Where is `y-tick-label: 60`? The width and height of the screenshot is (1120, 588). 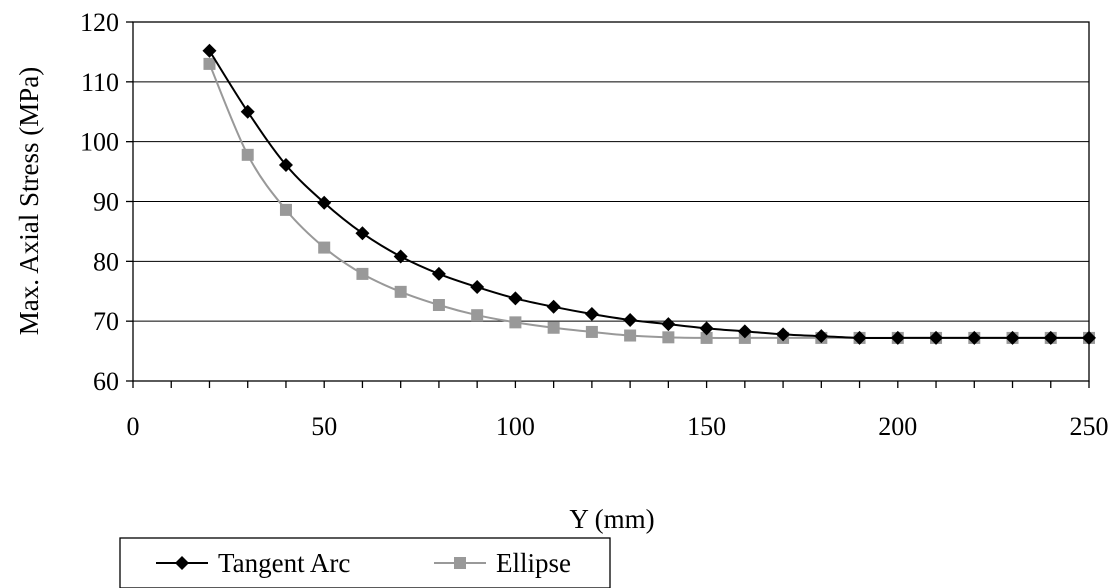
y-tick-label: 60 is located at coordinates (106, 381).